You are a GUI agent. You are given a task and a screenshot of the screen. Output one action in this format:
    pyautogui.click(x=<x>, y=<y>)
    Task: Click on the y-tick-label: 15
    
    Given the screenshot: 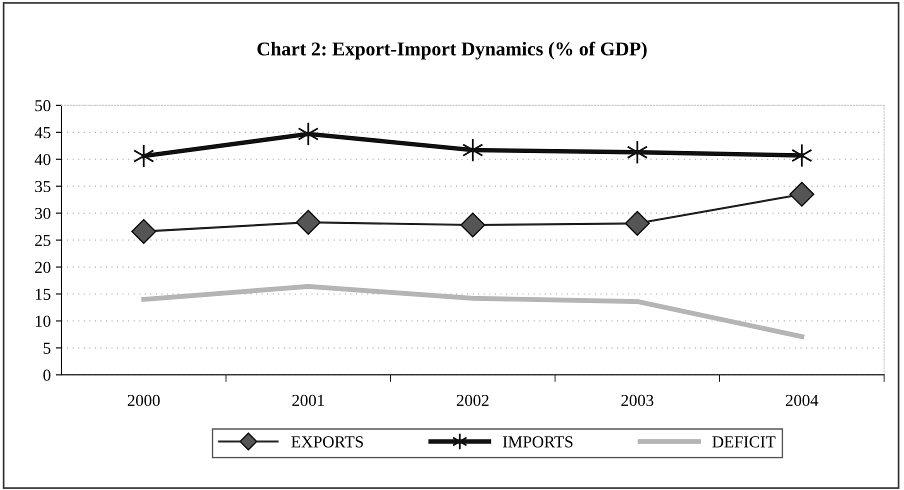 What is the action you would take?
    pyautogui.click(x=43, y=294)
    